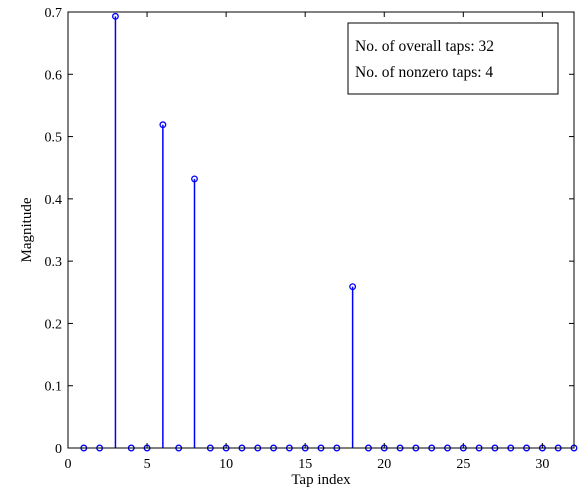  I want to click on x-tick-label: 5, so click(147, 464).